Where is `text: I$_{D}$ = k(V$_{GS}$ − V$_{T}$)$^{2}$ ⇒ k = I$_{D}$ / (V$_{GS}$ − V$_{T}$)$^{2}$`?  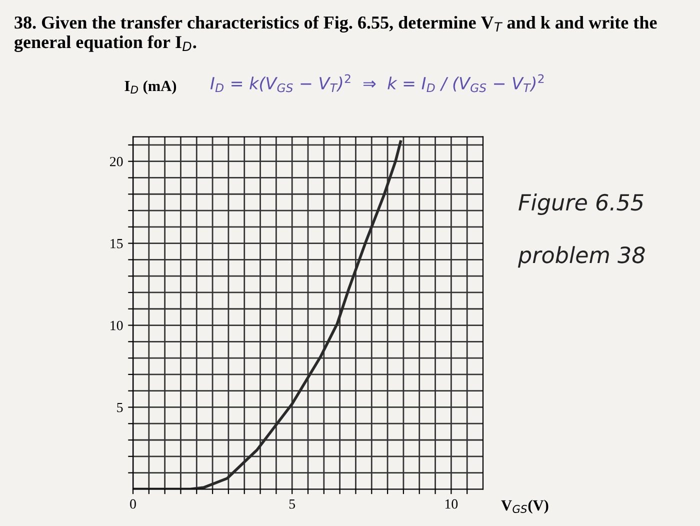
text: I$_{D}$ = k(V$_{GS}$ − V$_{T}$)$^{2}$ ⇒ k = I$_{D}$ / (V$_{GS}$ − V$_{T}$)$^{2}$ is located at coordinates (377, 83).